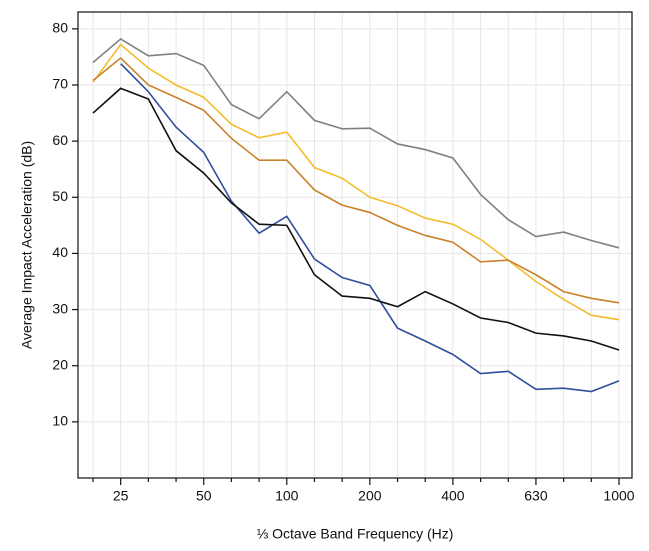  Describe the element at coordinates (204, 496) in the screenshot. I see `x-tick-label: 50` at that location.